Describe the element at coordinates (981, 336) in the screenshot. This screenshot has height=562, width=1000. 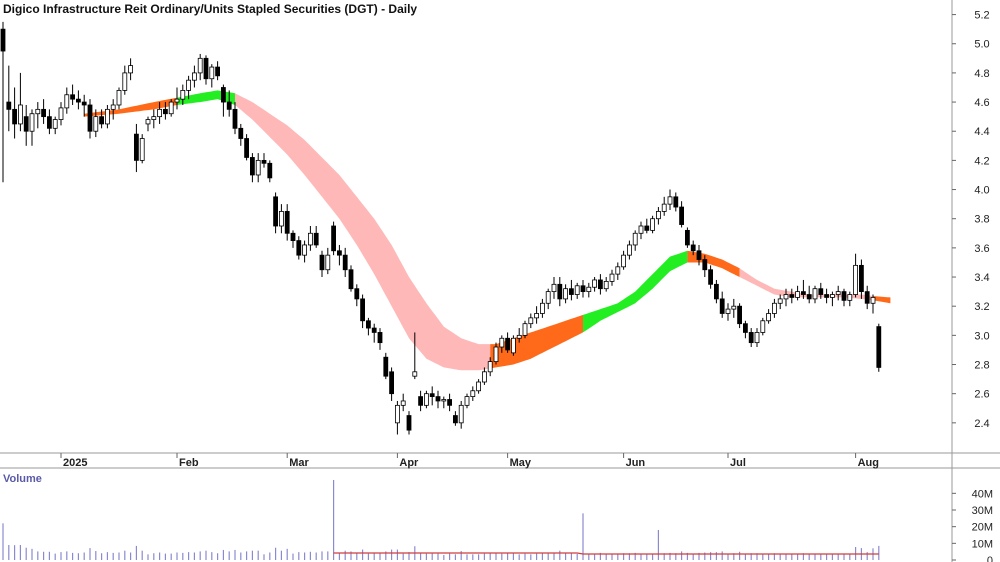
I see `price-tick-label: 3.0` at that location.